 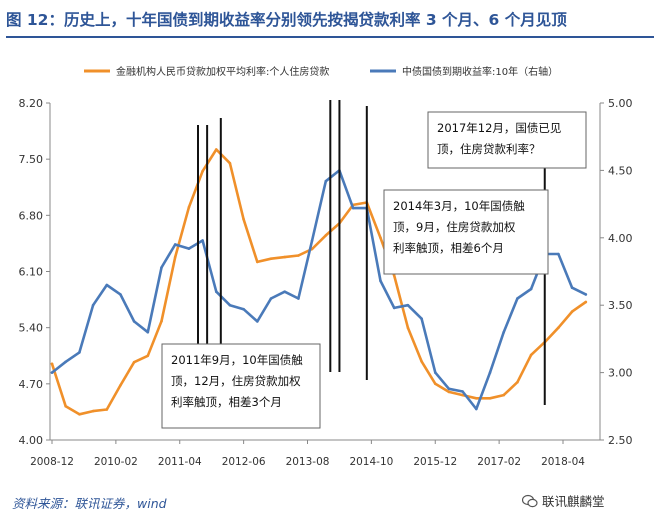 I want to click on legend: 金融机构人民币贷款加权平均利率:个人住房贷款 中债国债到期收益率:10年（右轴）, so click(x=321, y=71).